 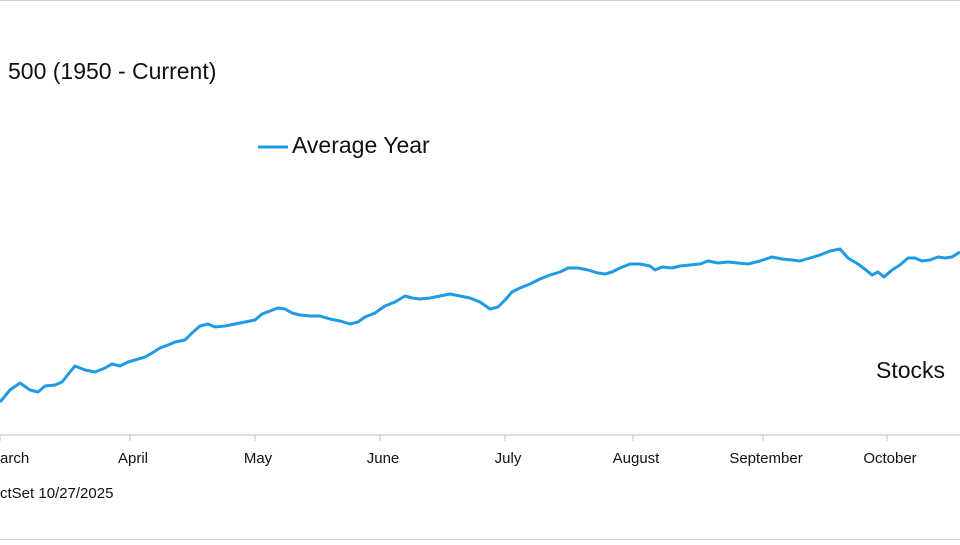 What do you see at coordinates (383, 458) in the screenshot?
I see `x-tick-label: June` at bounding box center [383, 458].